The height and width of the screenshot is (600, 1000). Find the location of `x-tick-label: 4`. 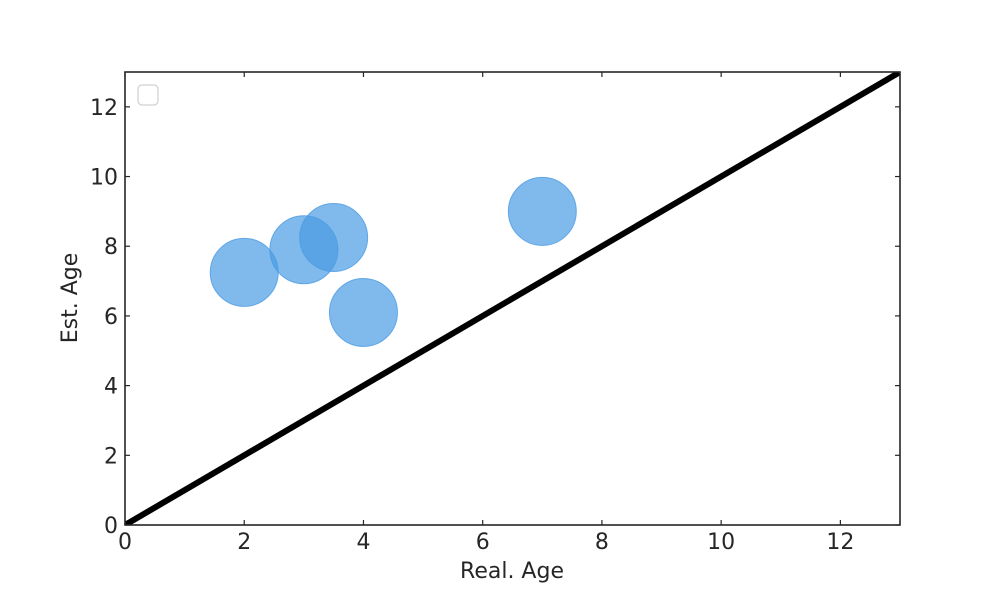

x-tick-label: 4 is located at coordinates (363, 542).